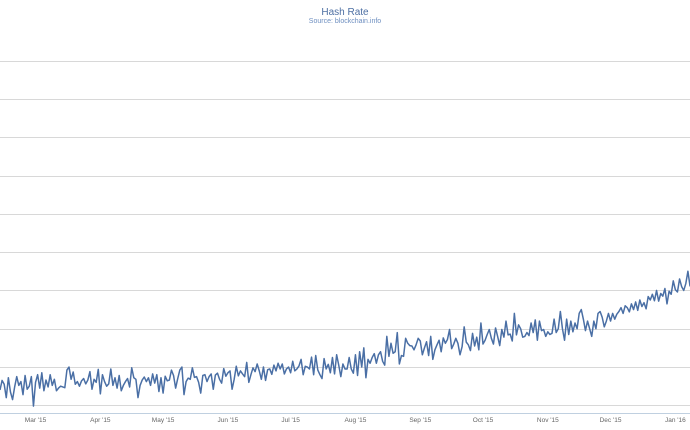  Describe the element at coordinates (290, 420) in the screenshot. I see `x-tick-label: Jul '15` at that location.